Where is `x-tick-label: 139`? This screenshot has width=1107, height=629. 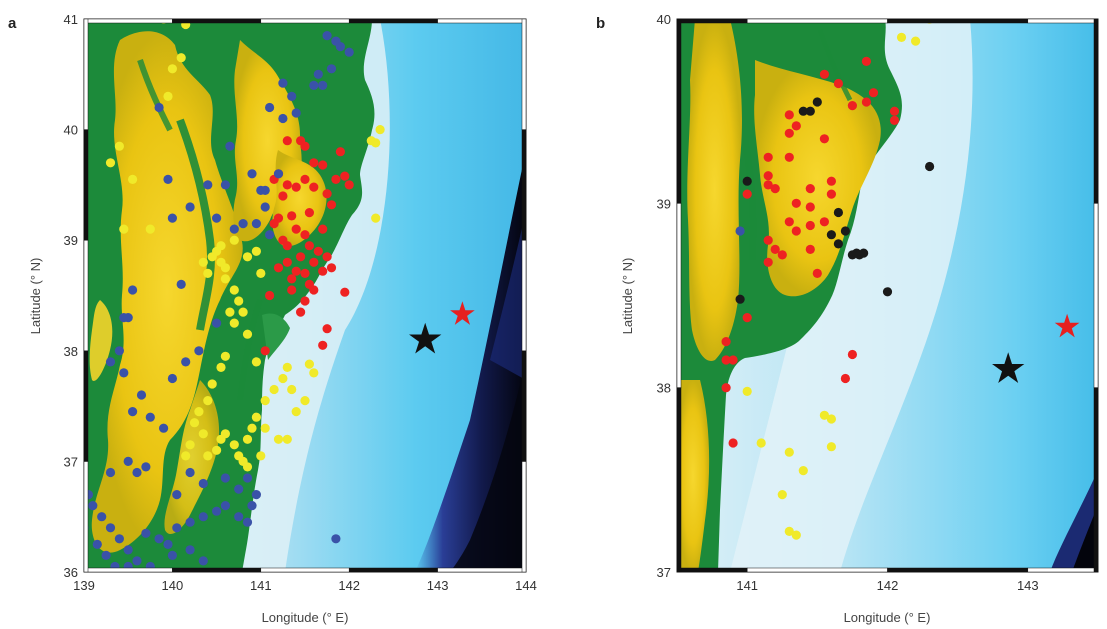
x-tick-label: 139 is located at coordinates (84, 585).